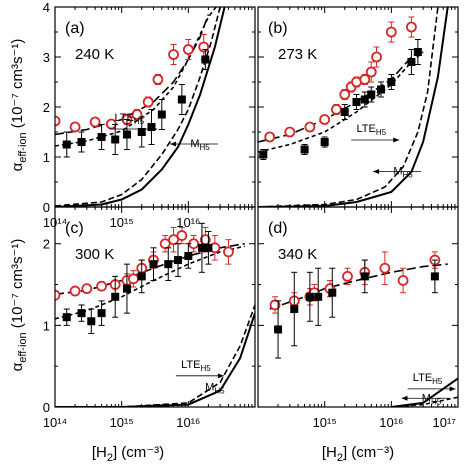  Describe the element at coordinates (155, 359) in the screenshot. I see `model-curve-solid` at that location.